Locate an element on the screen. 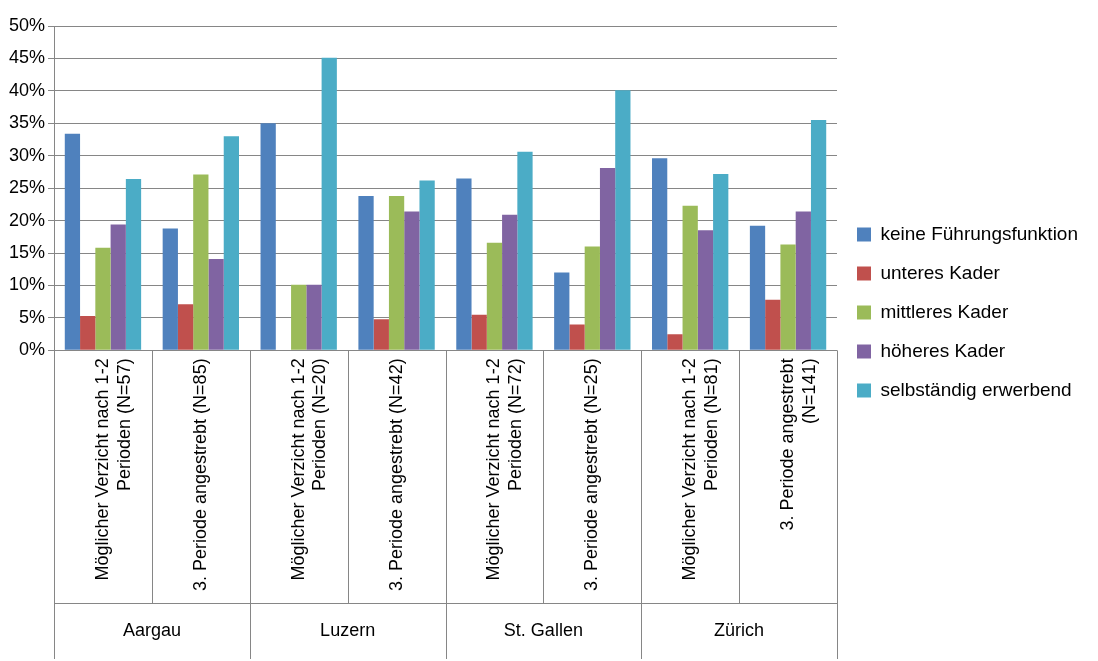 The width and height of the screenshot is (1098, 661). y-tick-label: 50% is located at coordinates (27, 24).